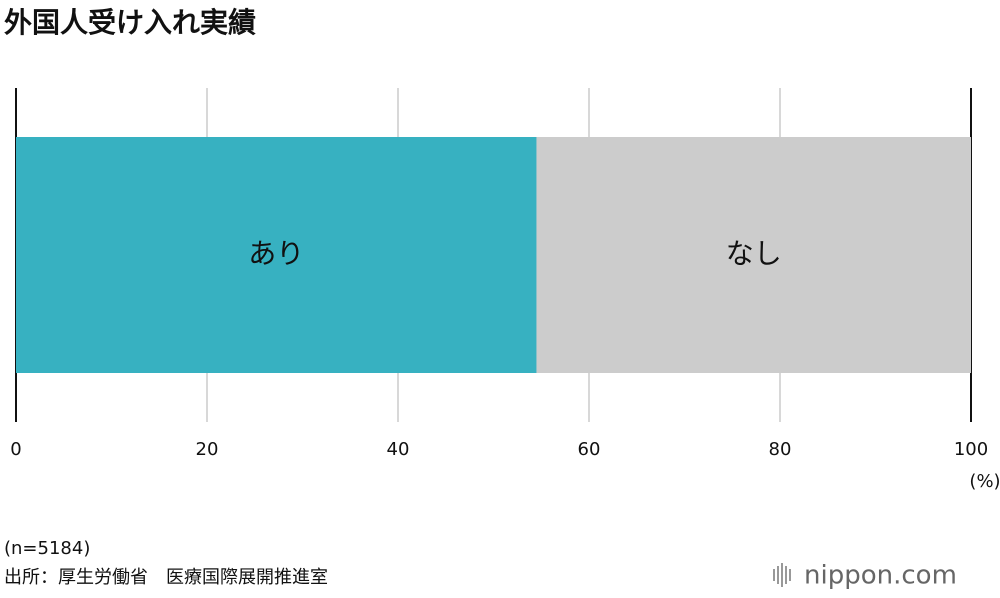 The height and width of the screenshot is (598, 1000). What do you see at coordinates (398, 449) in the screenshot?
I see `x-tick-label: 40` at bounding box center [398, 449].